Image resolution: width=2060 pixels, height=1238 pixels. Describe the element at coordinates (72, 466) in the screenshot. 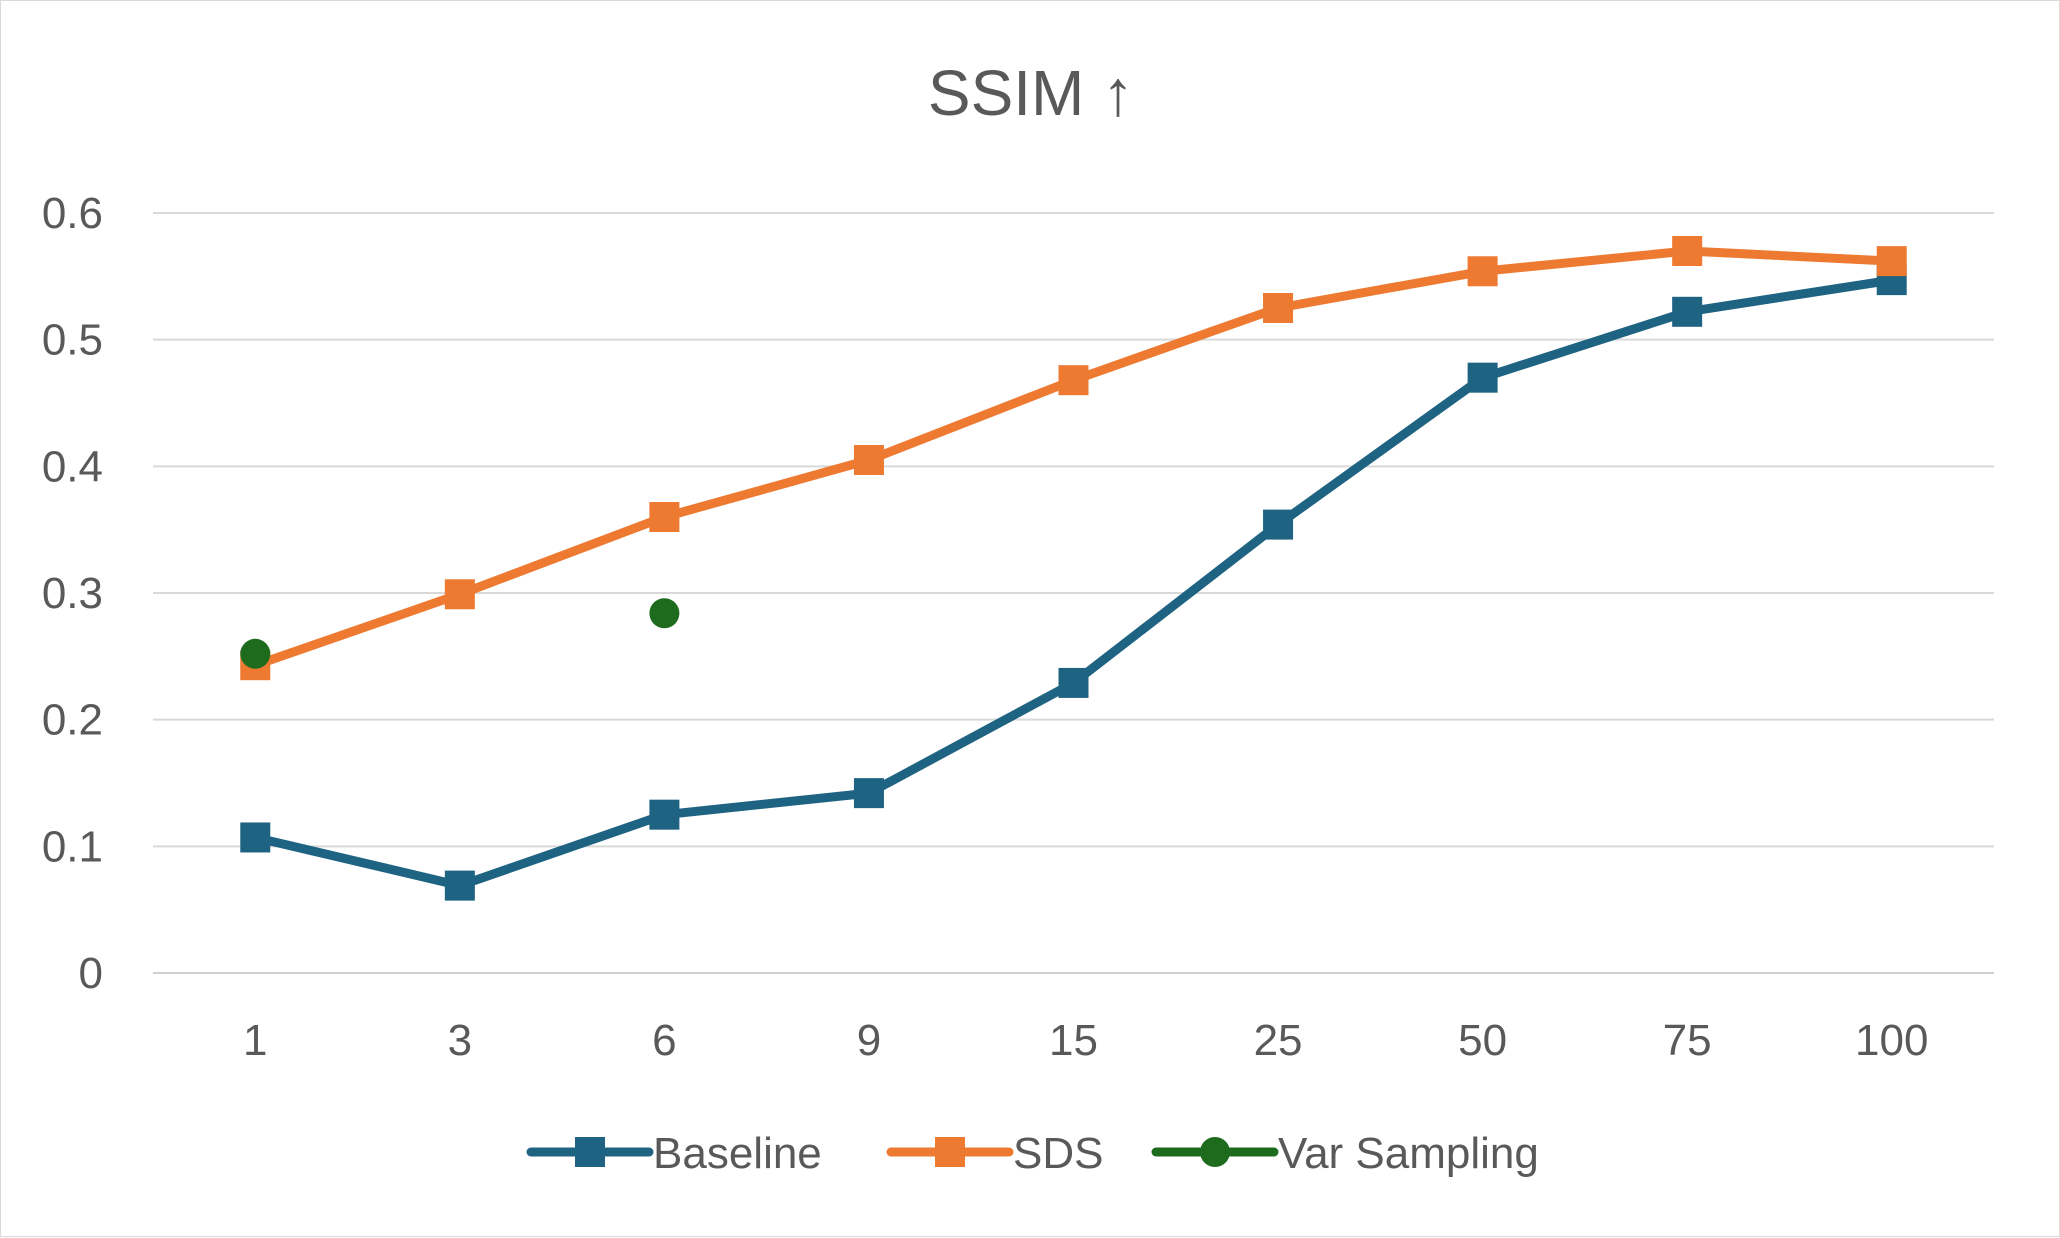

I see `y-tick-label: 0.4` at that location.